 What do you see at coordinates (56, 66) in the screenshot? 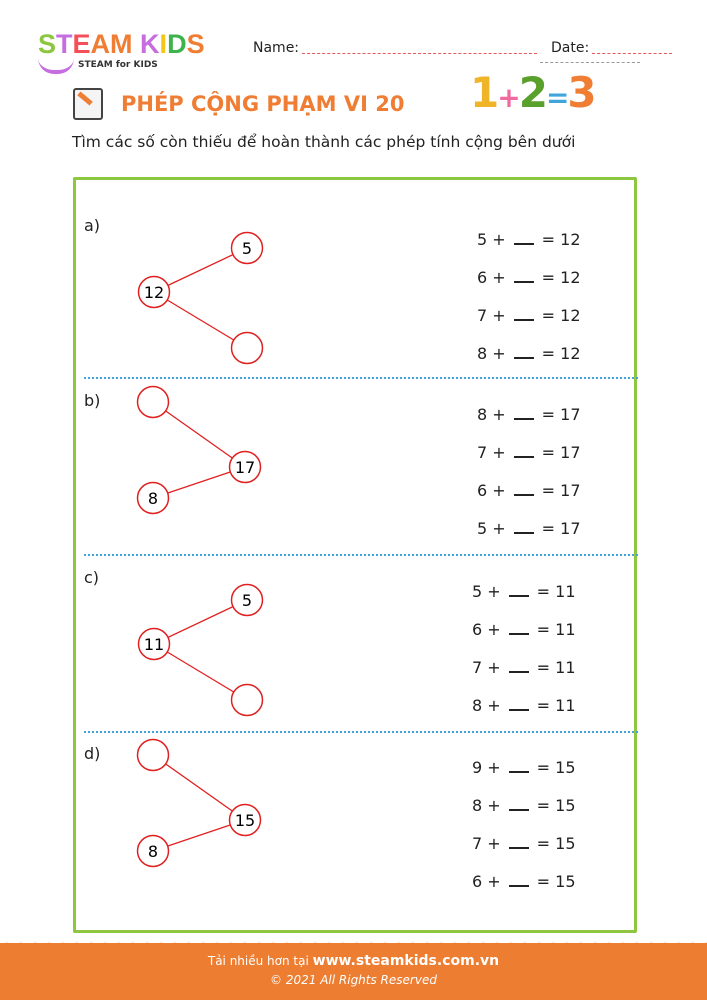
I see `logo-swoosh` at bounding box center [56, 66].